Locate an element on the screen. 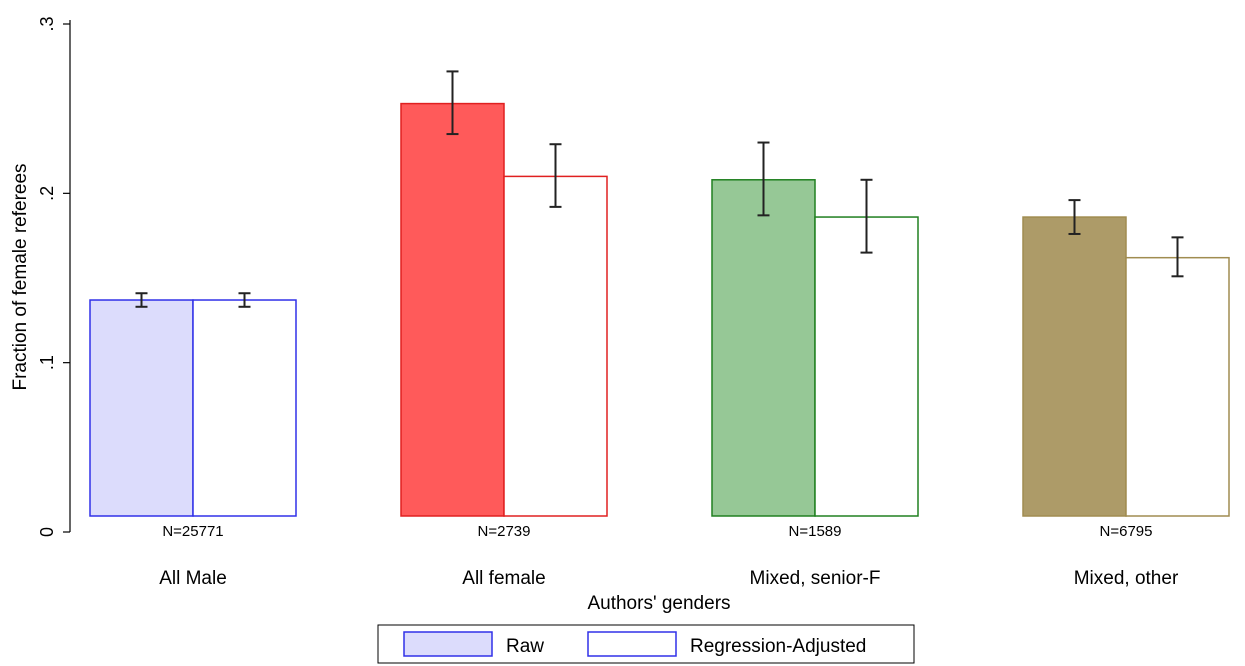 The width and height of the screenshot is (1245, 666). y-tick-label: .2 is located at coordinates (47, 193).